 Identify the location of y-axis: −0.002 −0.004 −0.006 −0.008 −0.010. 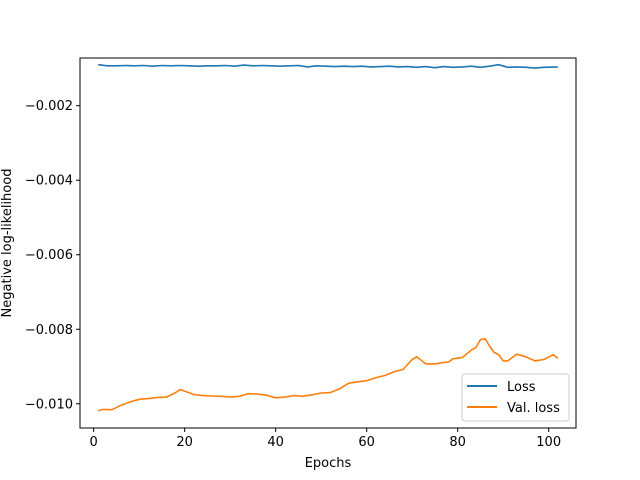
(52, 255).